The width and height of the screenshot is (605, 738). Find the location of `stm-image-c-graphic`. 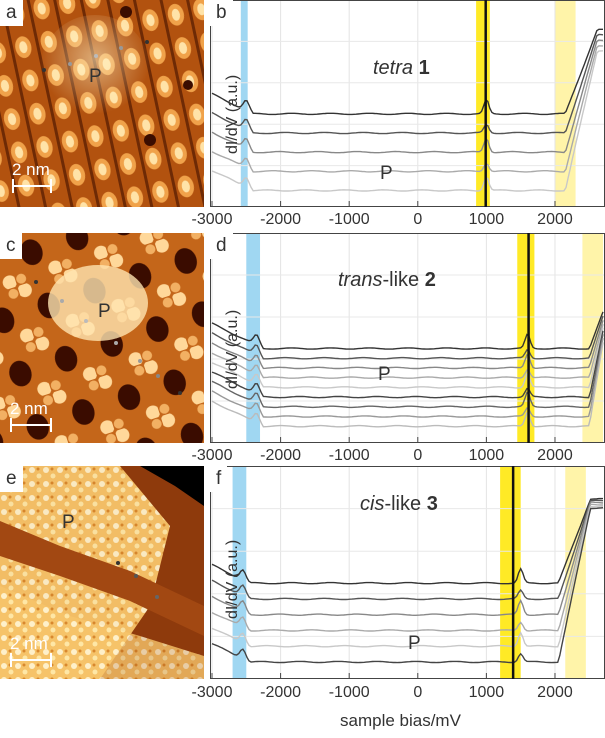

stm-image-c-graphic is located at coordinates (102, 338).